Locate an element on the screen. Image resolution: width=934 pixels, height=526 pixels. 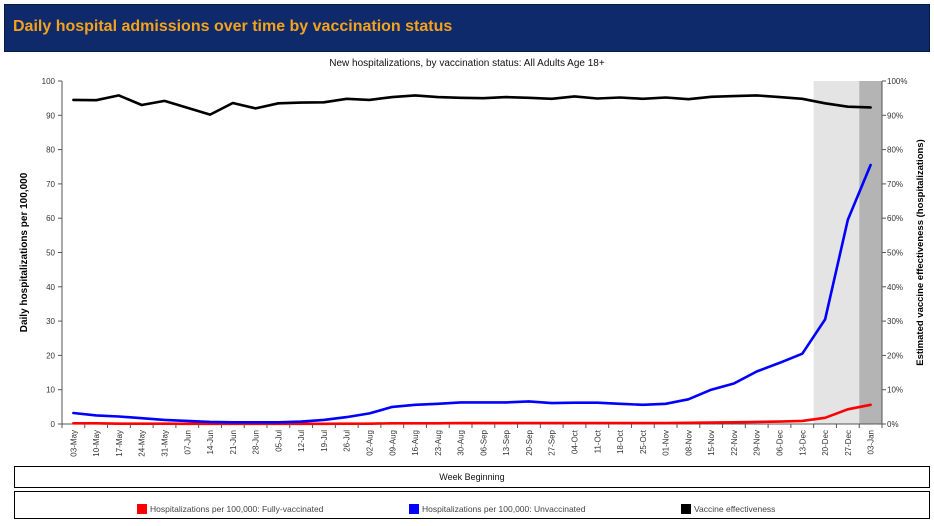
legend-item-vaccine-effectiveness: Vaccine effectiveness is located at coordinates (728, 507).